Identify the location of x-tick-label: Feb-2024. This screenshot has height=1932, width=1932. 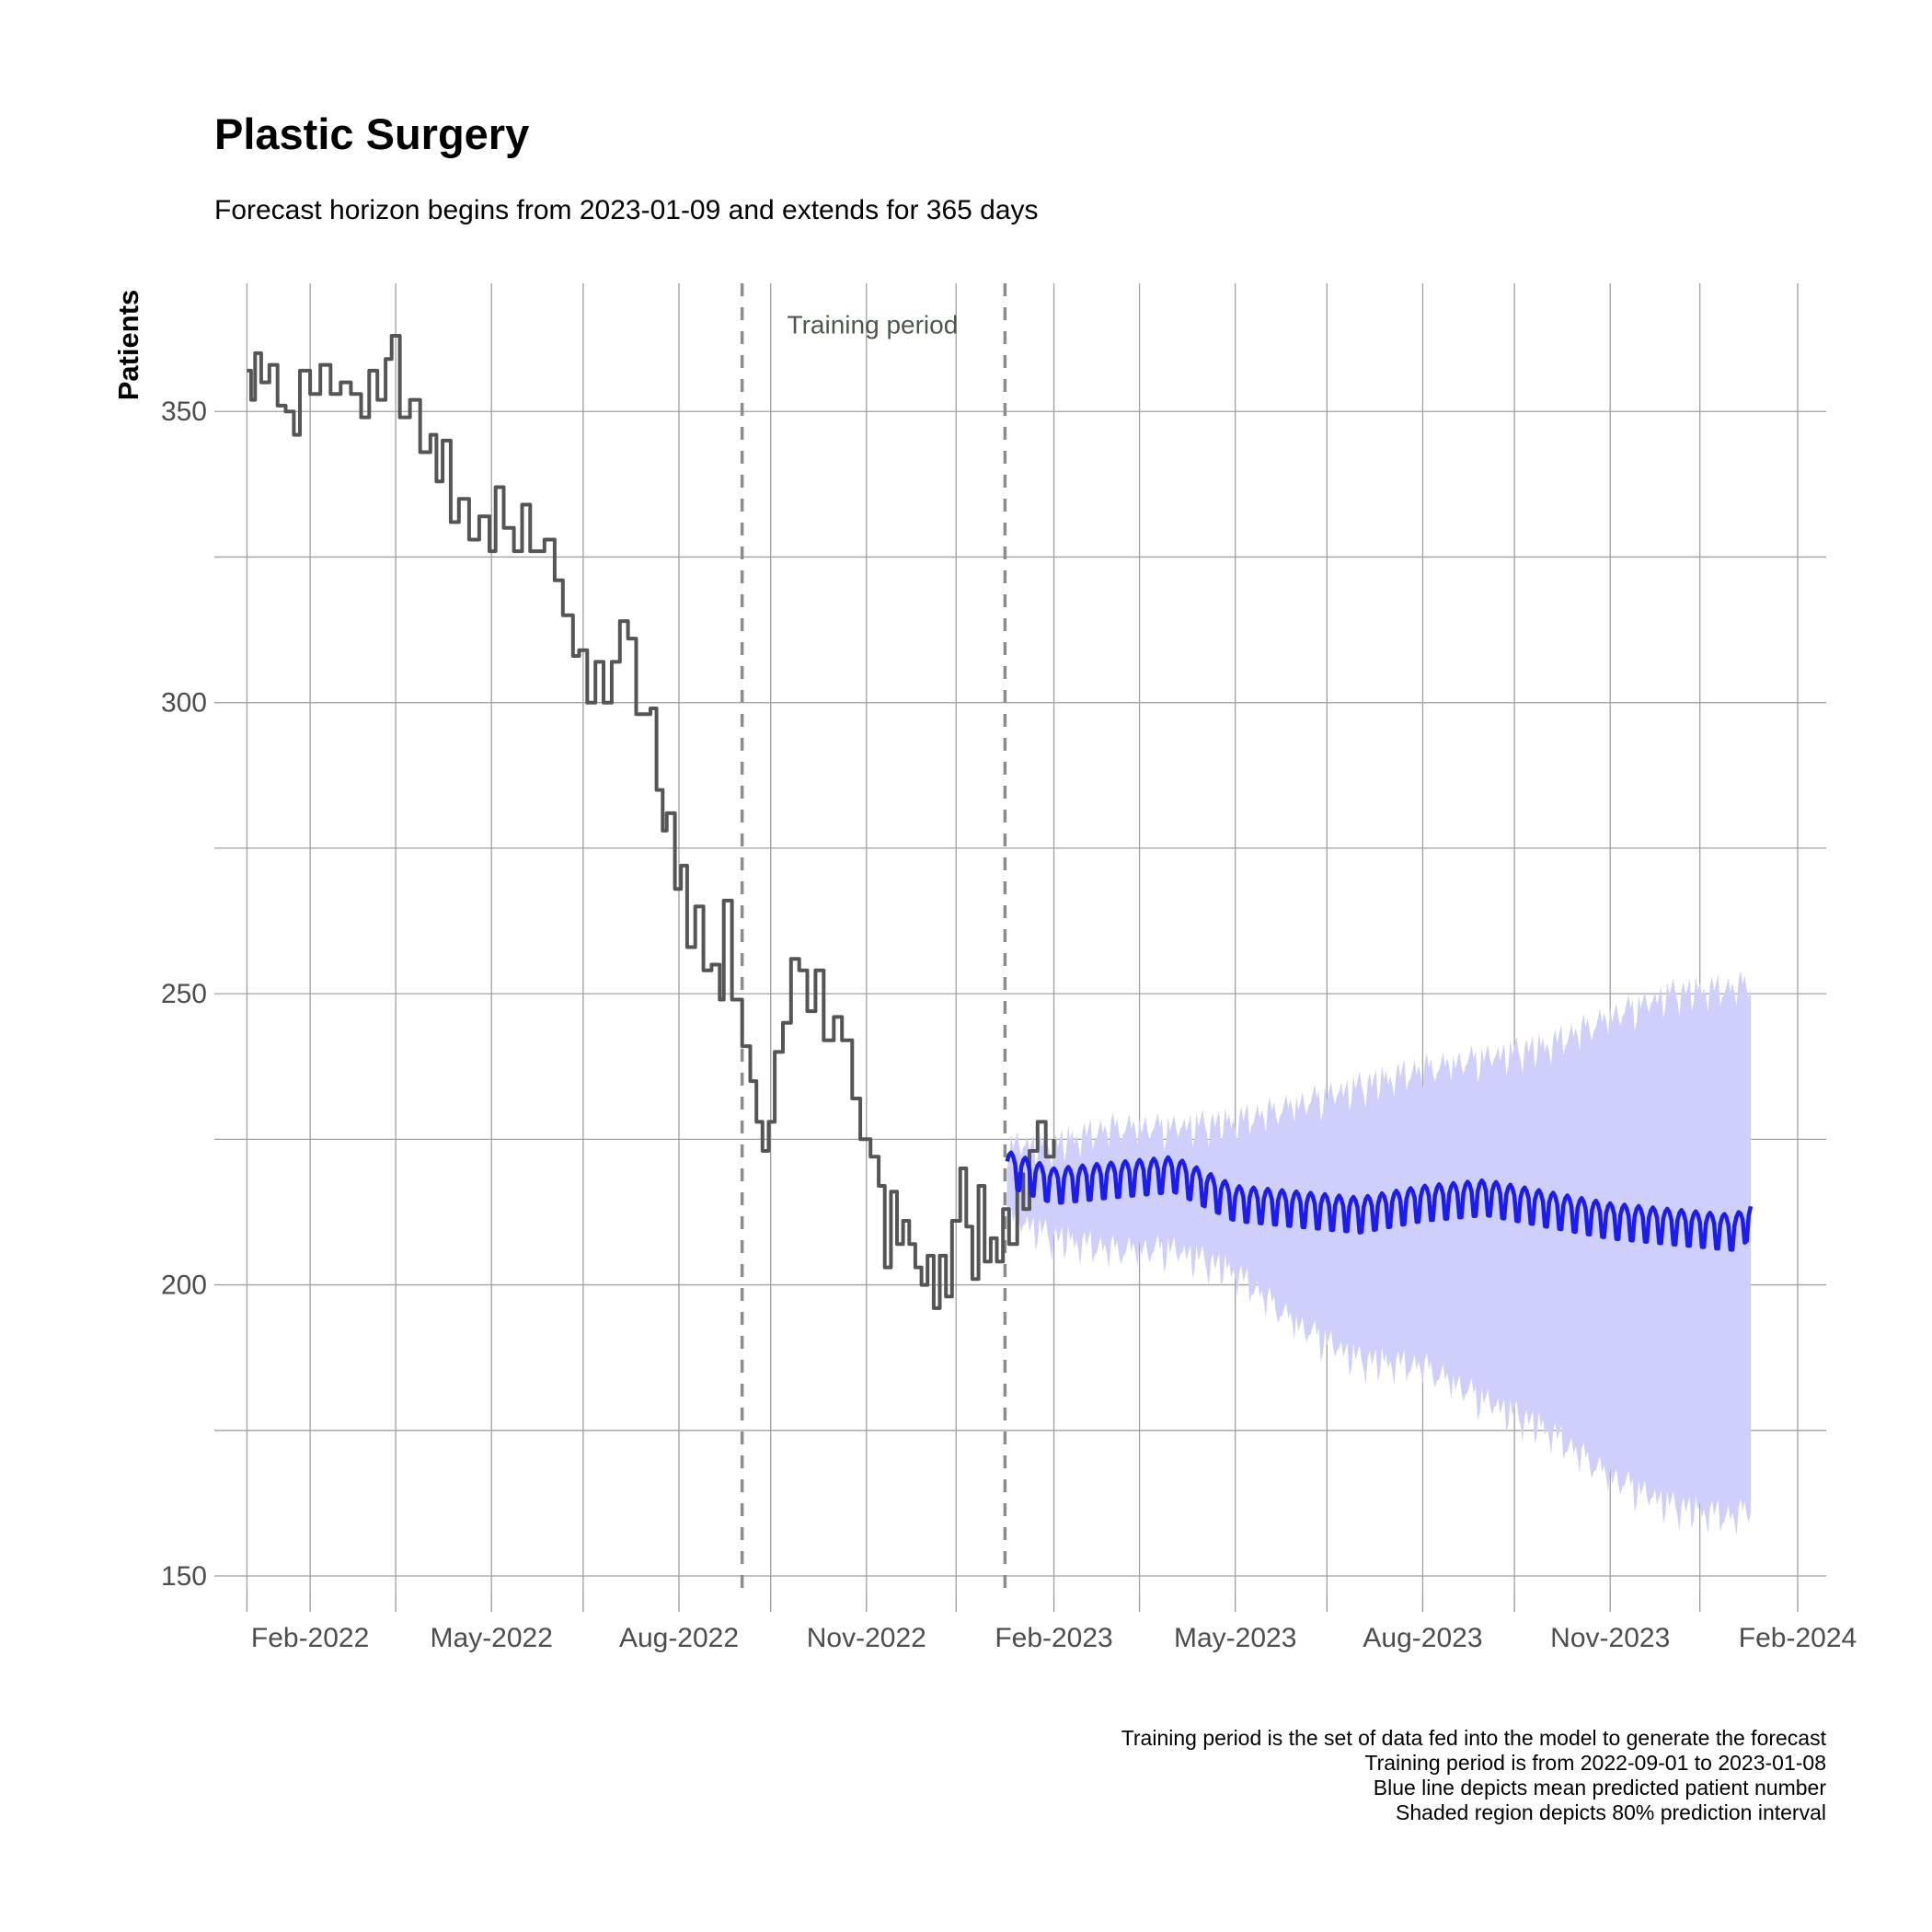
(1798, 1638).